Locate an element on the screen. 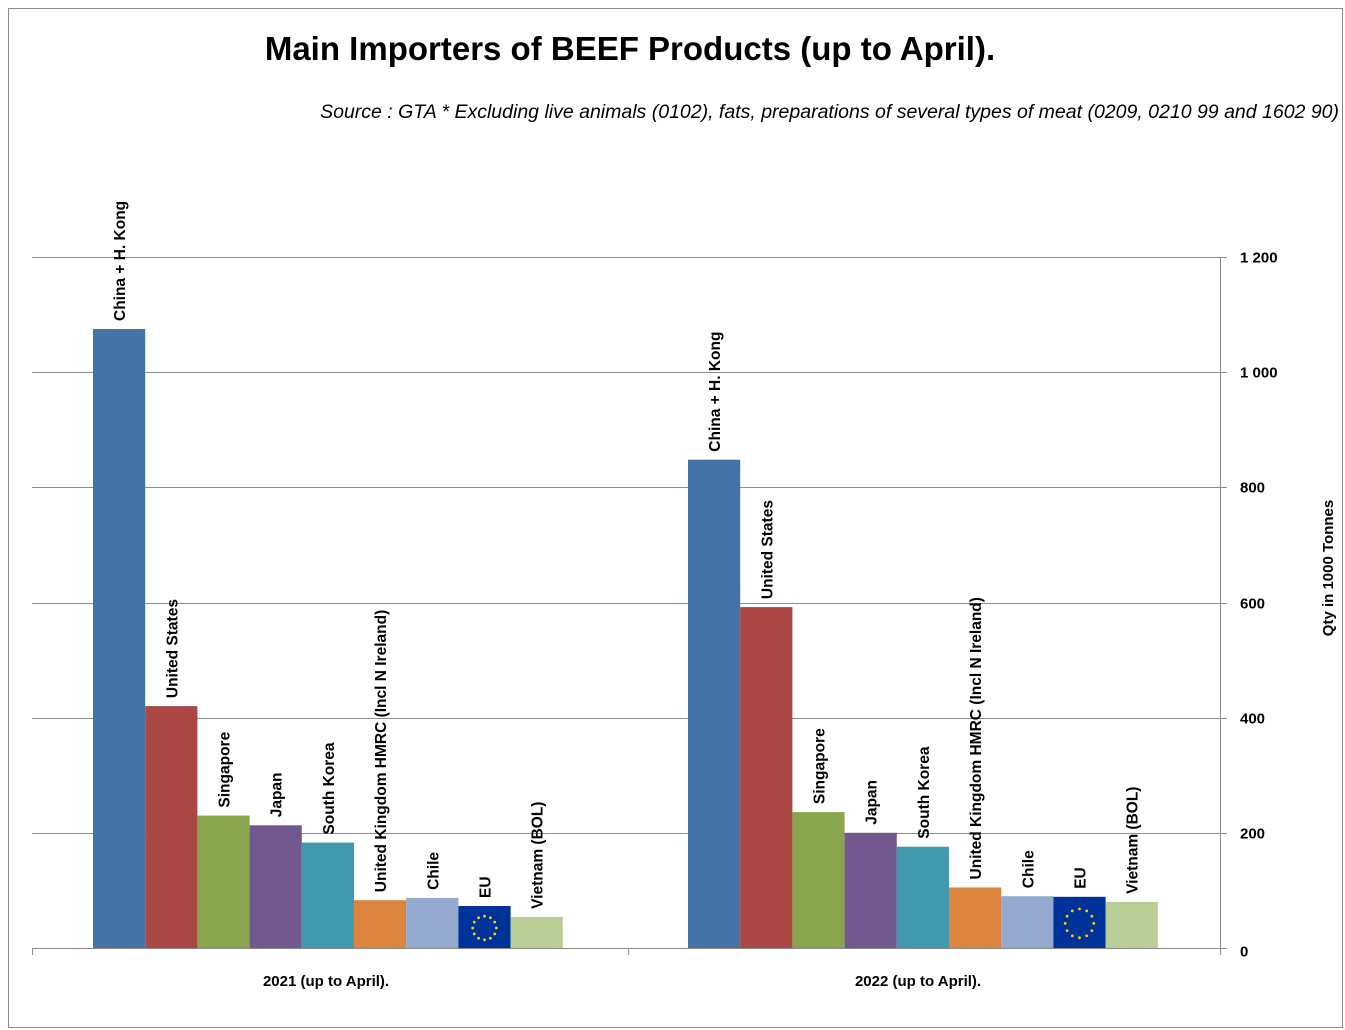 The width and height of the screenshot is (1345, 1030). y-tick-label: 200 is located at coordinates (1252, 834).